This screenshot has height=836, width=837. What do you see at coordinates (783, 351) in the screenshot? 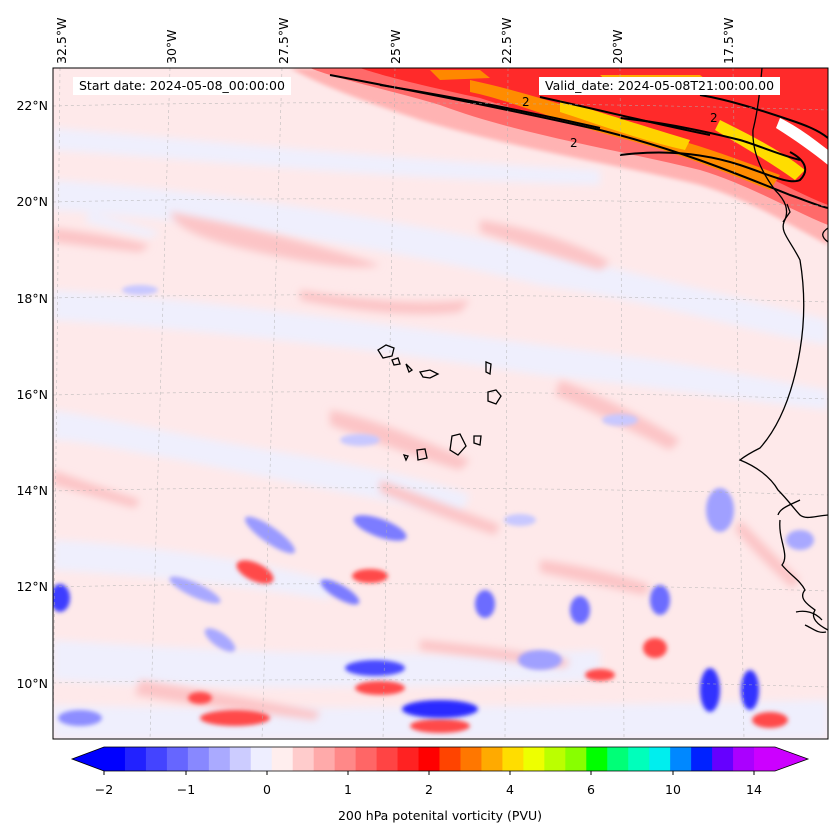
I see `african-coastline` at bounding box center [783, 351].